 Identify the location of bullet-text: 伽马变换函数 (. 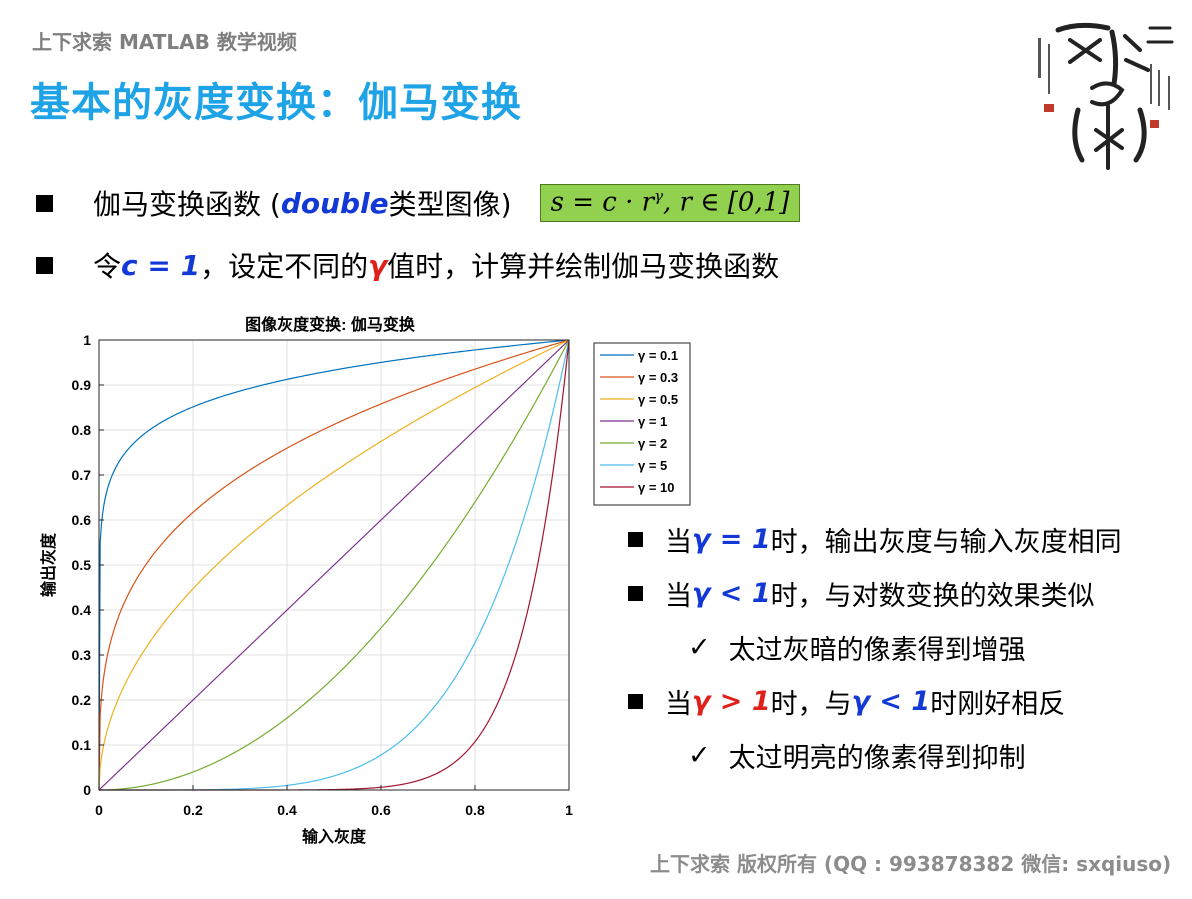
(187, 204).